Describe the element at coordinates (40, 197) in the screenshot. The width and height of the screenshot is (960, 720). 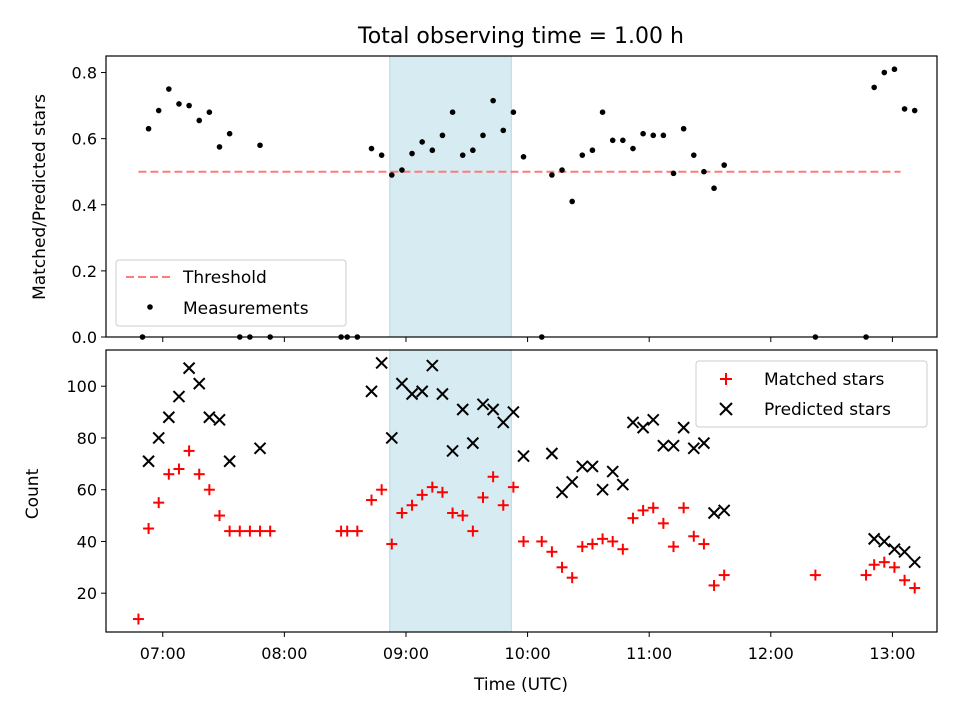
I see `top-ylabel: Matched/Predicted stars` at that location.